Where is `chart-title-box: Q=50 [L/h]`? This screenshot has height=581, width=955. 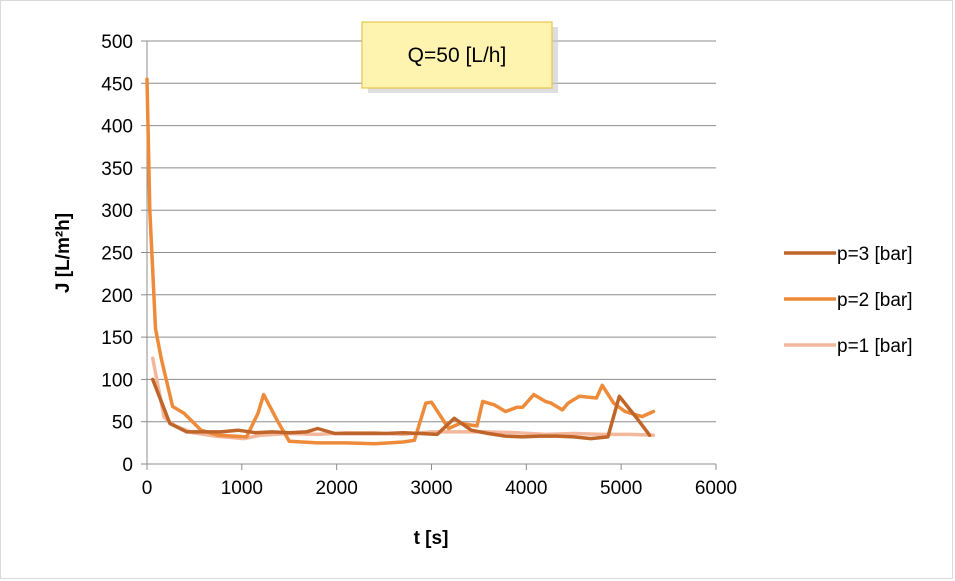
chart-title-box: Q=50 [L/h] is located at coordinates (459, 57).